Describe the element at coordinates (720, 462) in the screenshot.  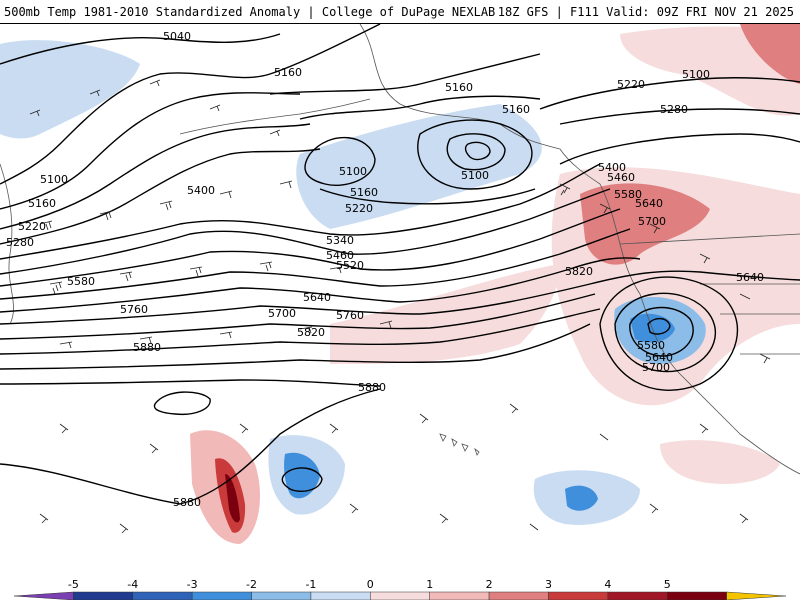
I see `warm-anomaly-far-east` at that location.